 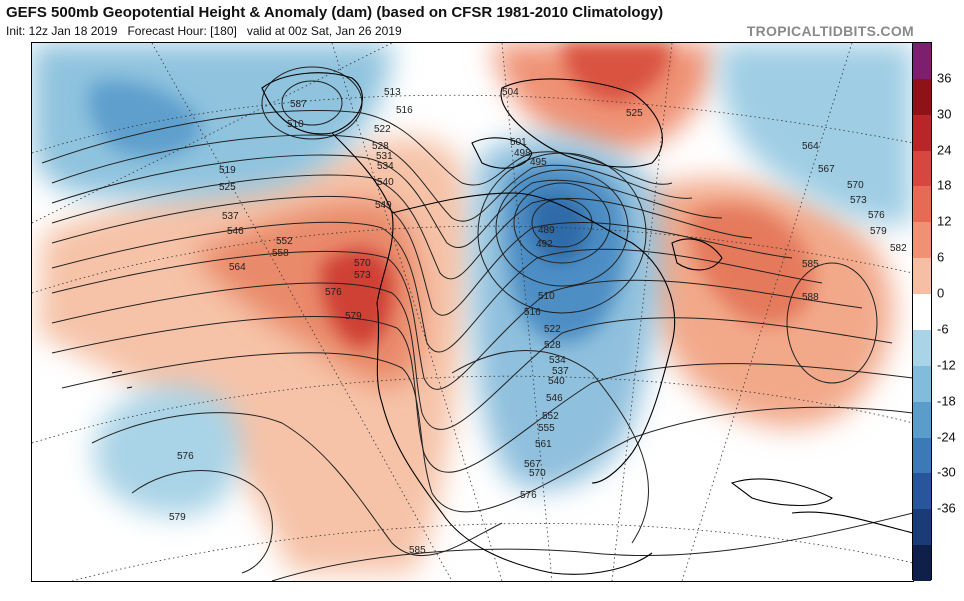 I want to click on contour-label-564-e: 564, so click(x=810, y=146).